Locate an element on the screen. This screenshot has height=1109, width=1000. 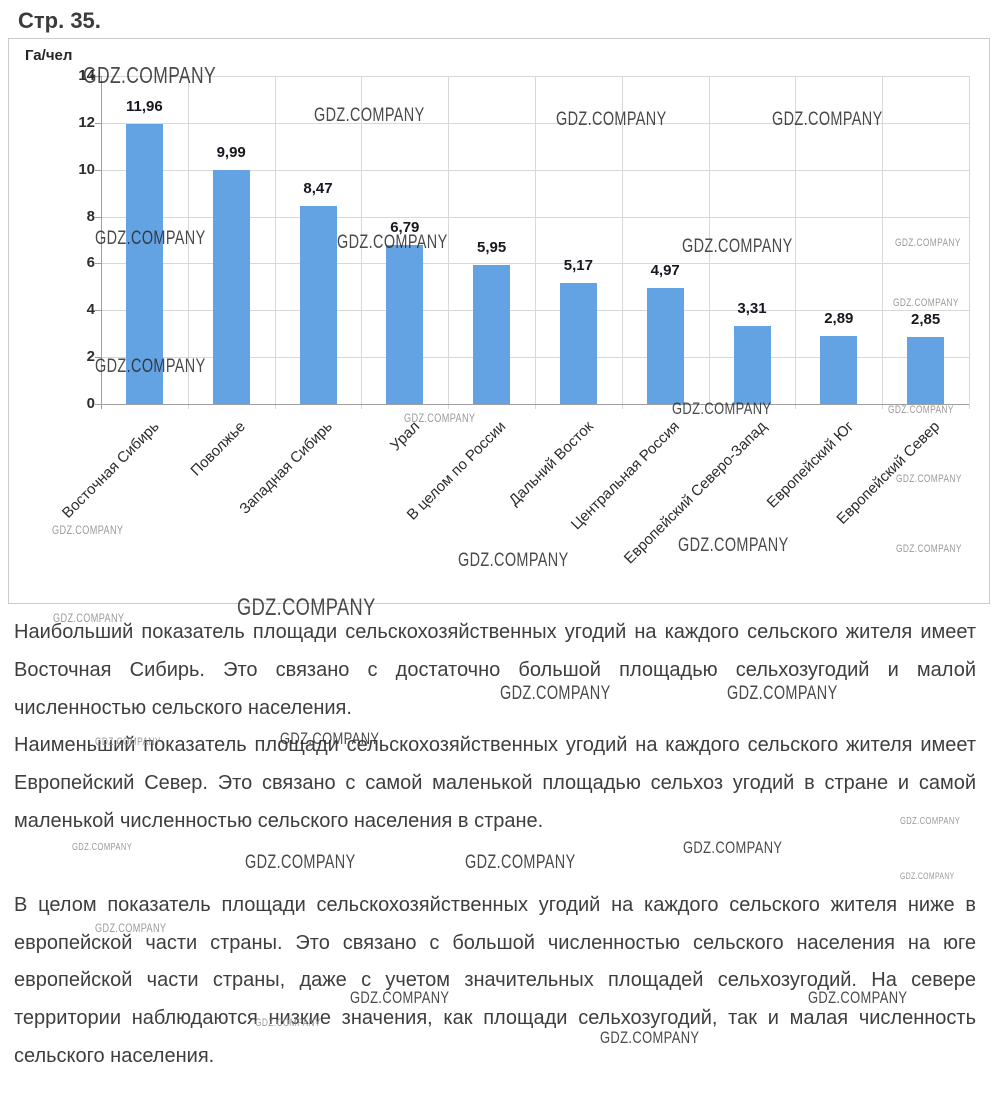
bar-value-label: 6,79 is located at coordinates (405, 227).